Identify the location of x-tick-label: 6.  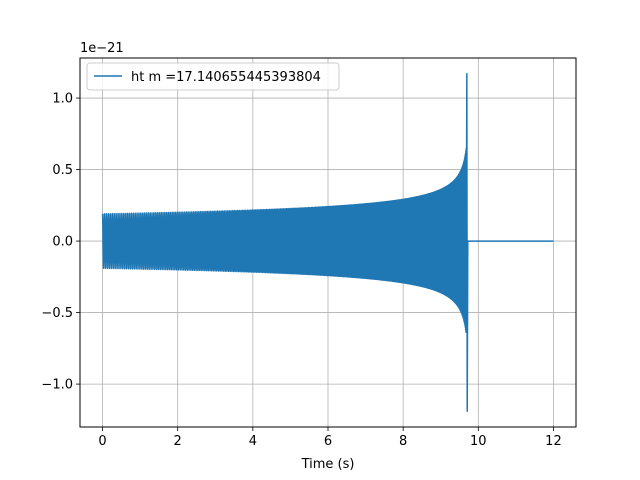
(328, 441).